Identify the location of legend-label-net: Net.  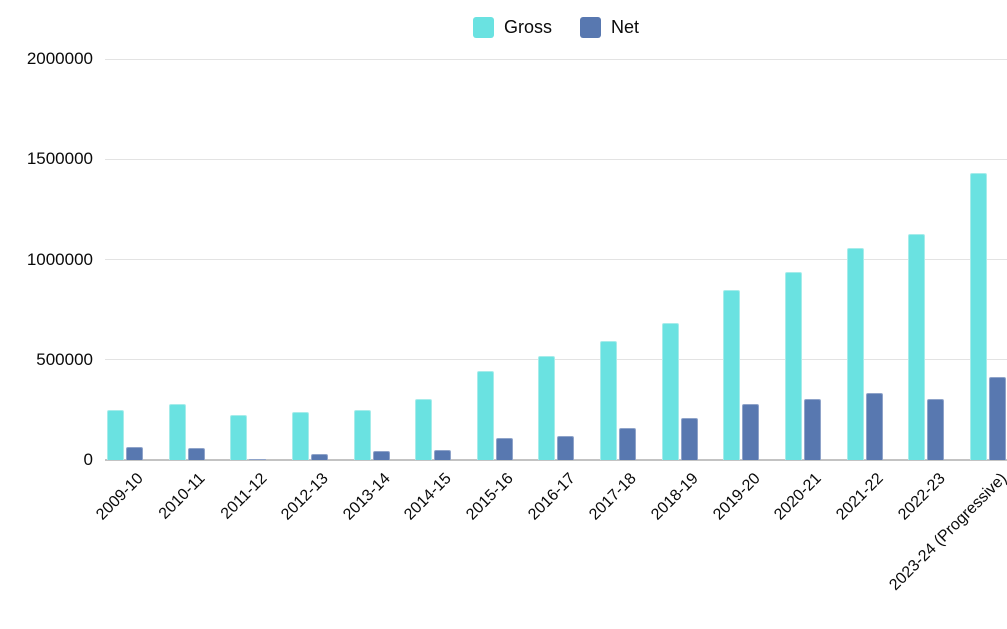
(625, 26).